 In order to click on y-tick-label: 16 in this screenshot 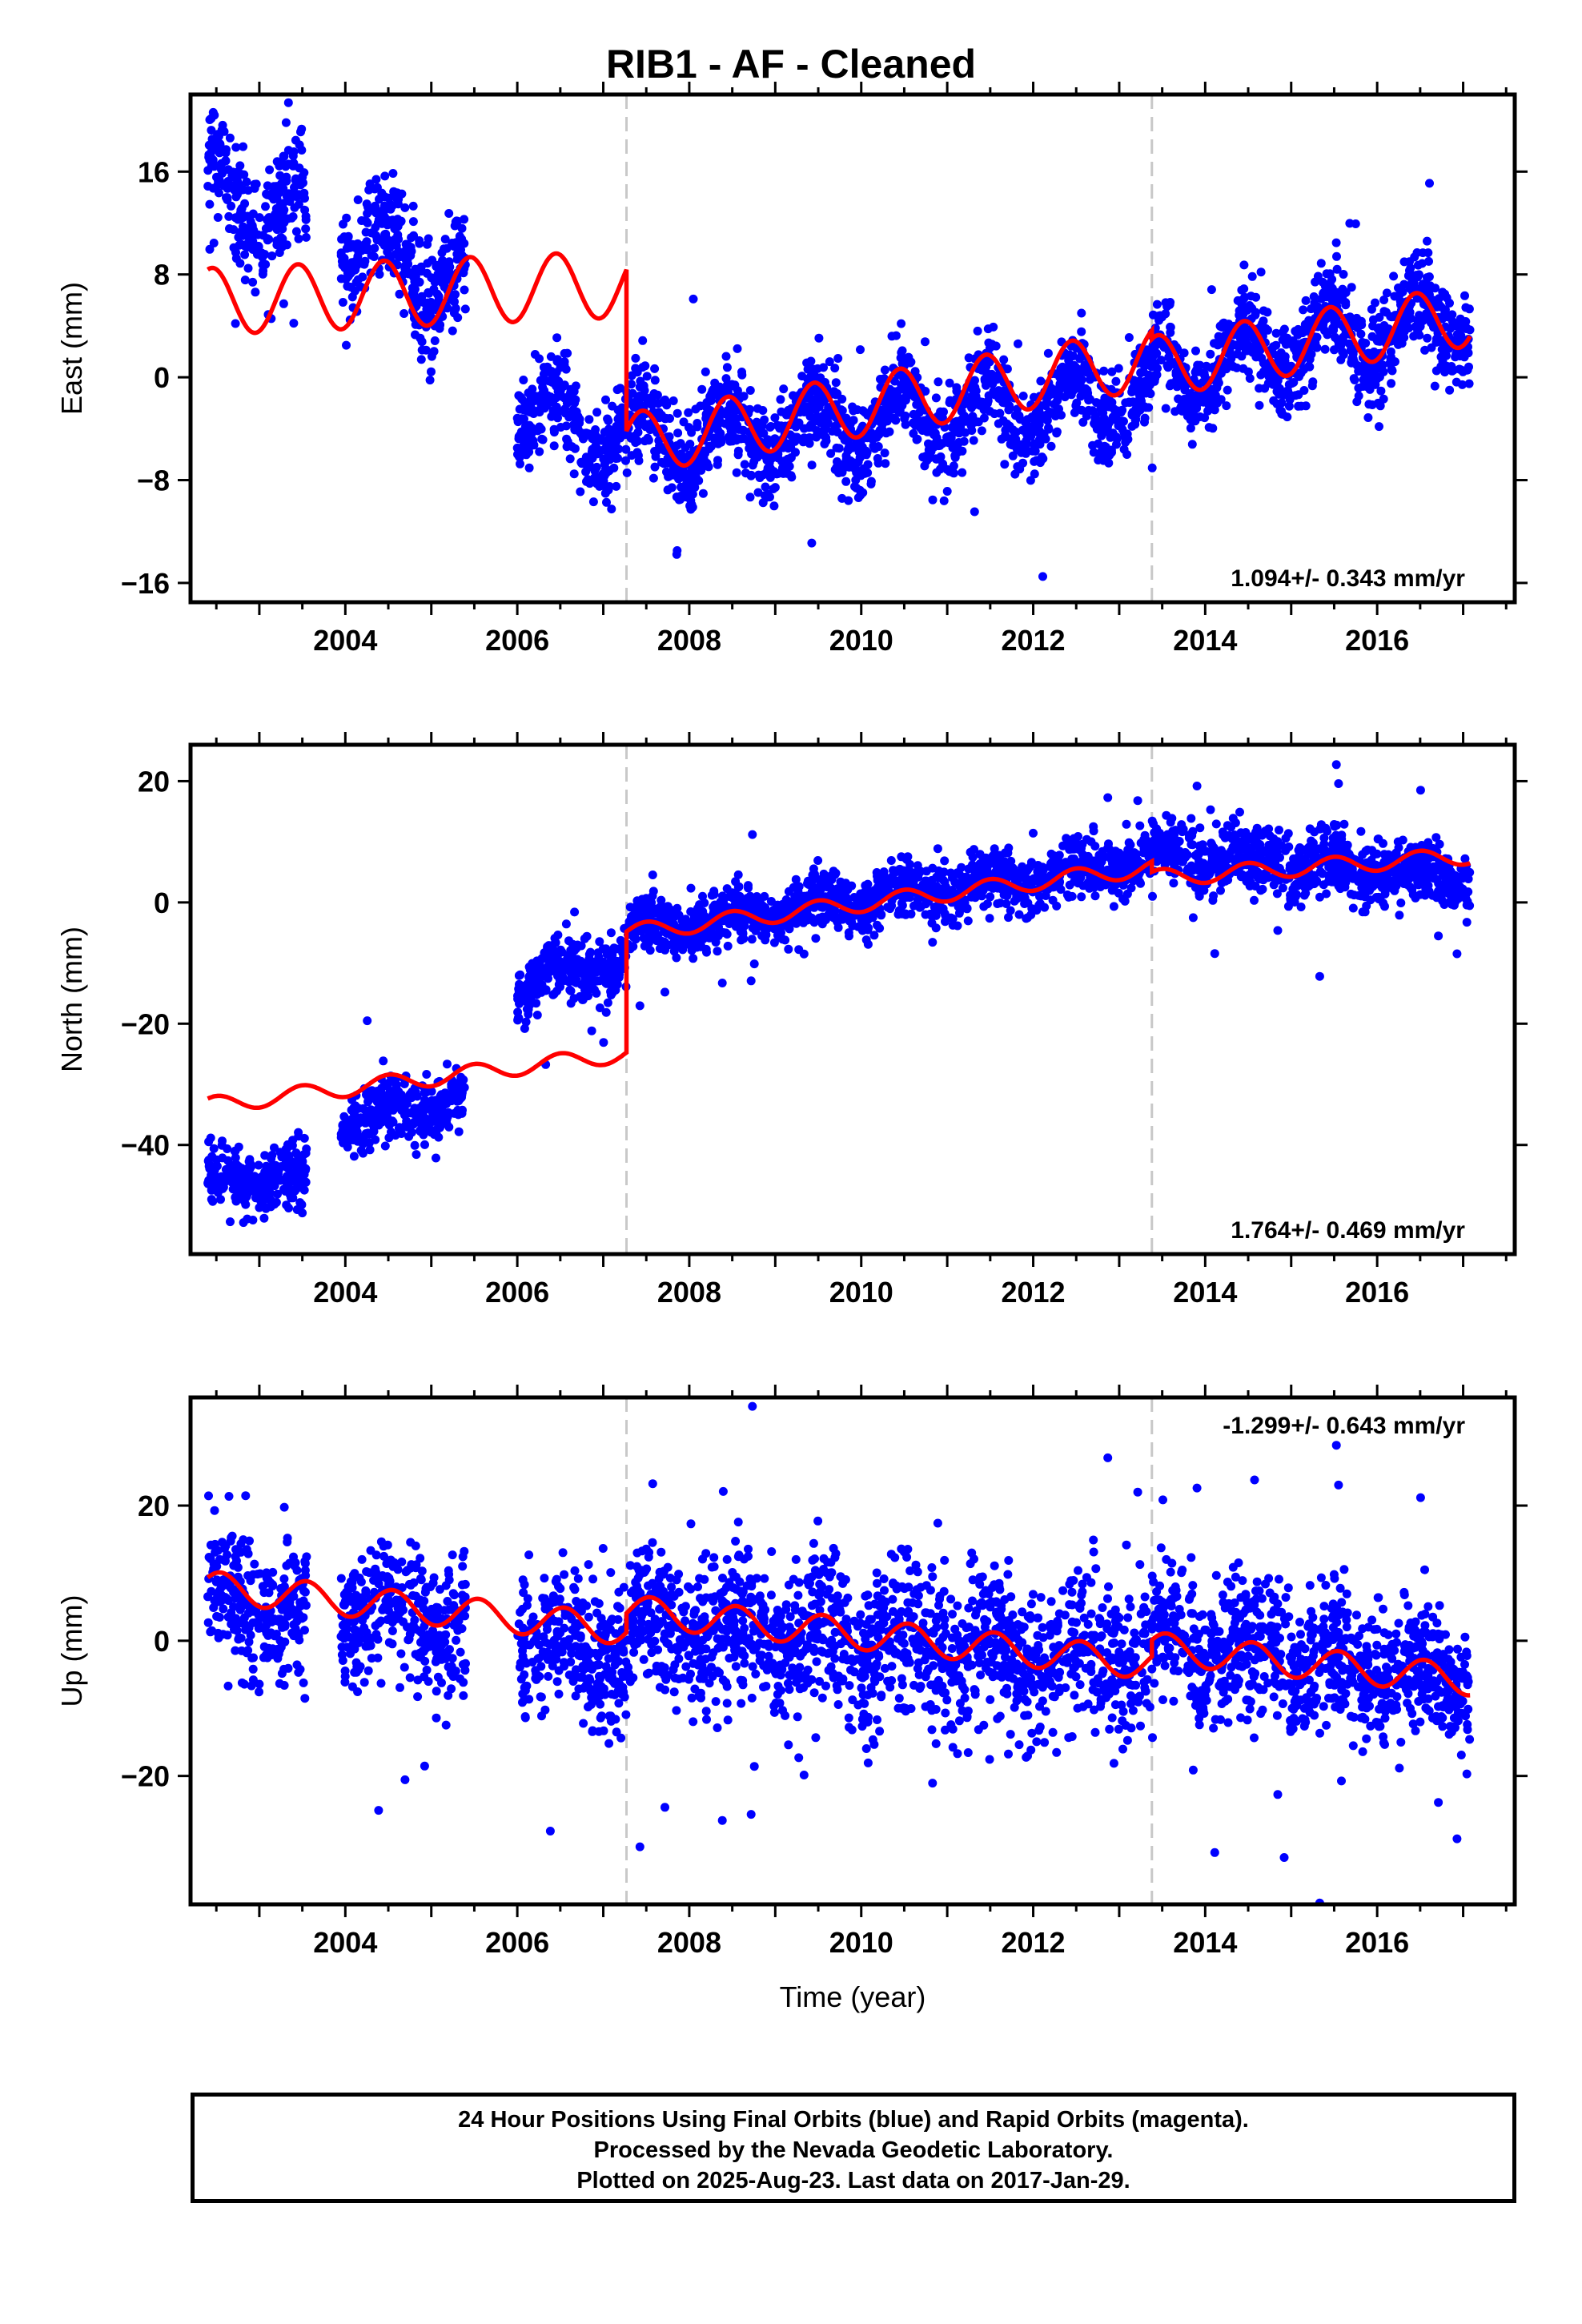, I will do `click(154, 171)`.